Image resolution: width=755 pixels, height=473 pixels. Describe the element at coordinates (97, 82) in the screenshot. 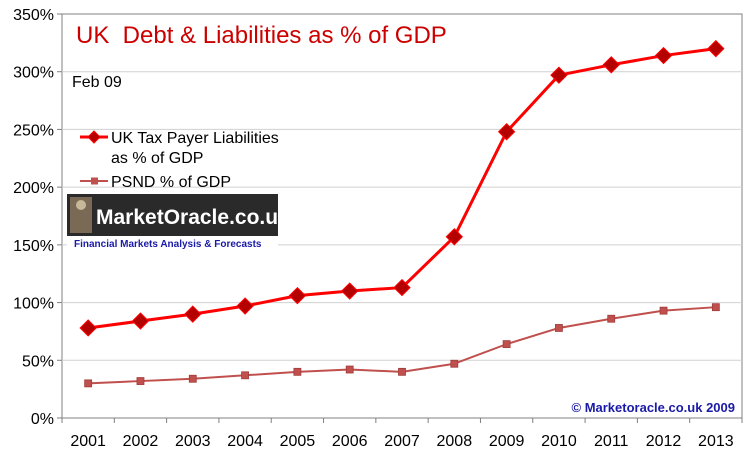

I see `chart-subtitle: Feb 09` at that location.